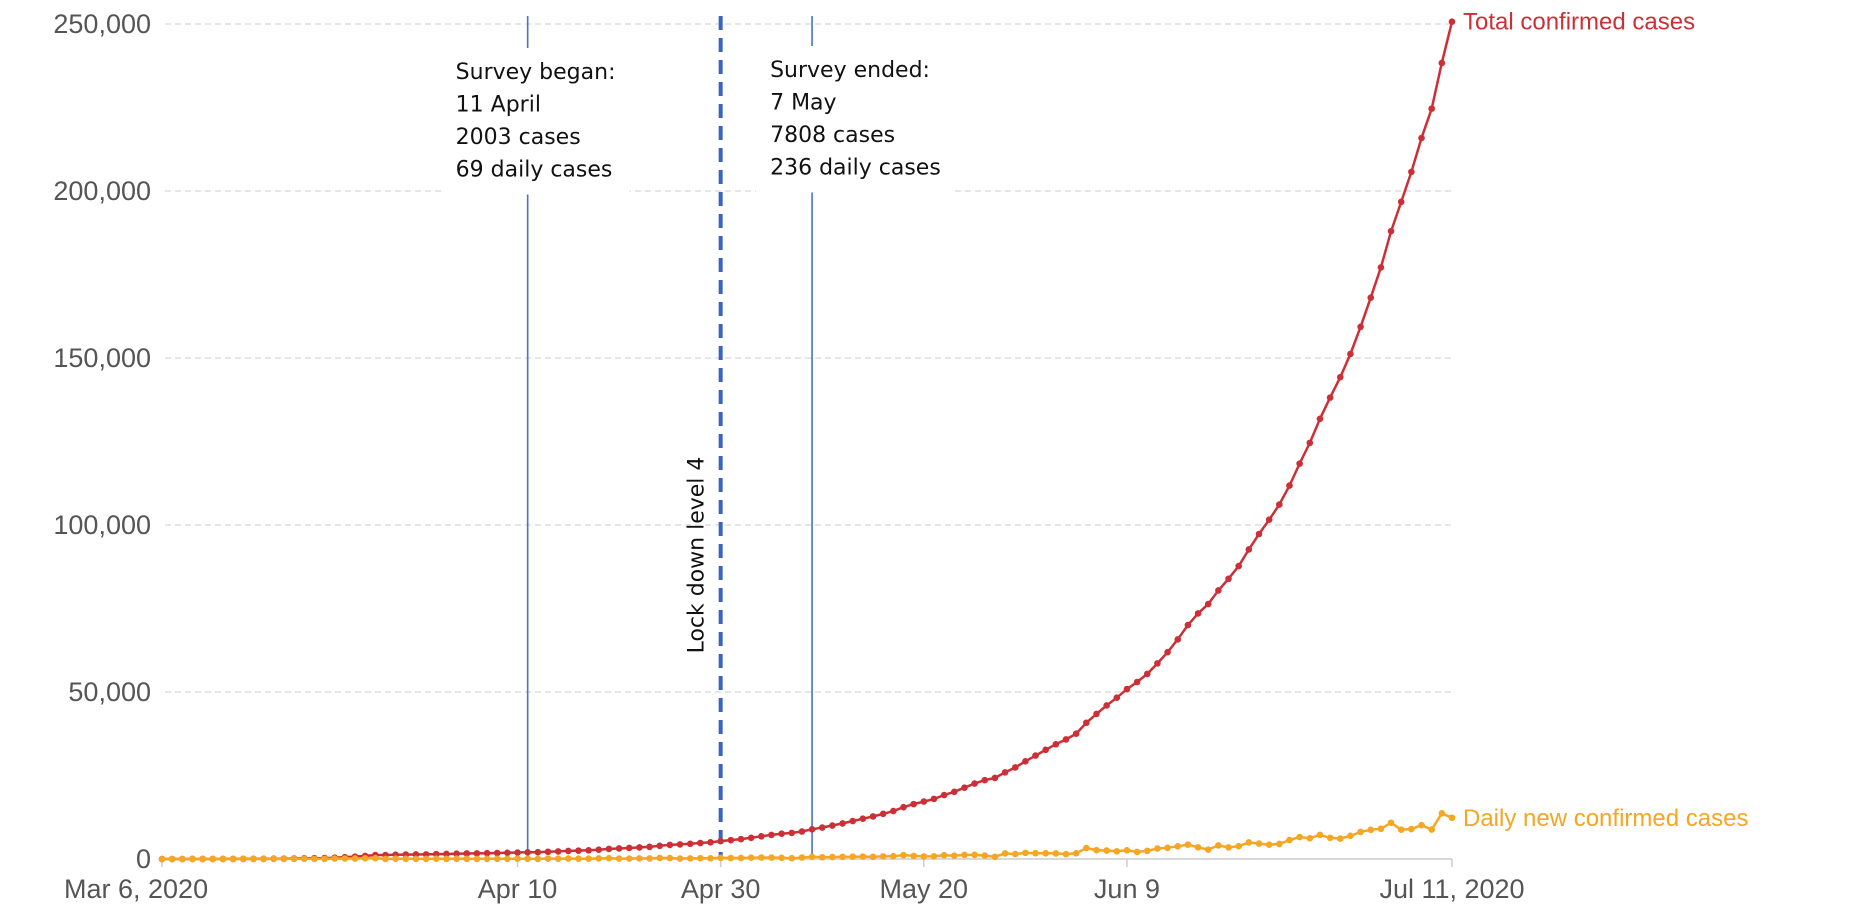 Image resolution: width=1851 pixels, height=906 pixels. I want to click on annotation-text: 236 daily cases, so click(855, 168).